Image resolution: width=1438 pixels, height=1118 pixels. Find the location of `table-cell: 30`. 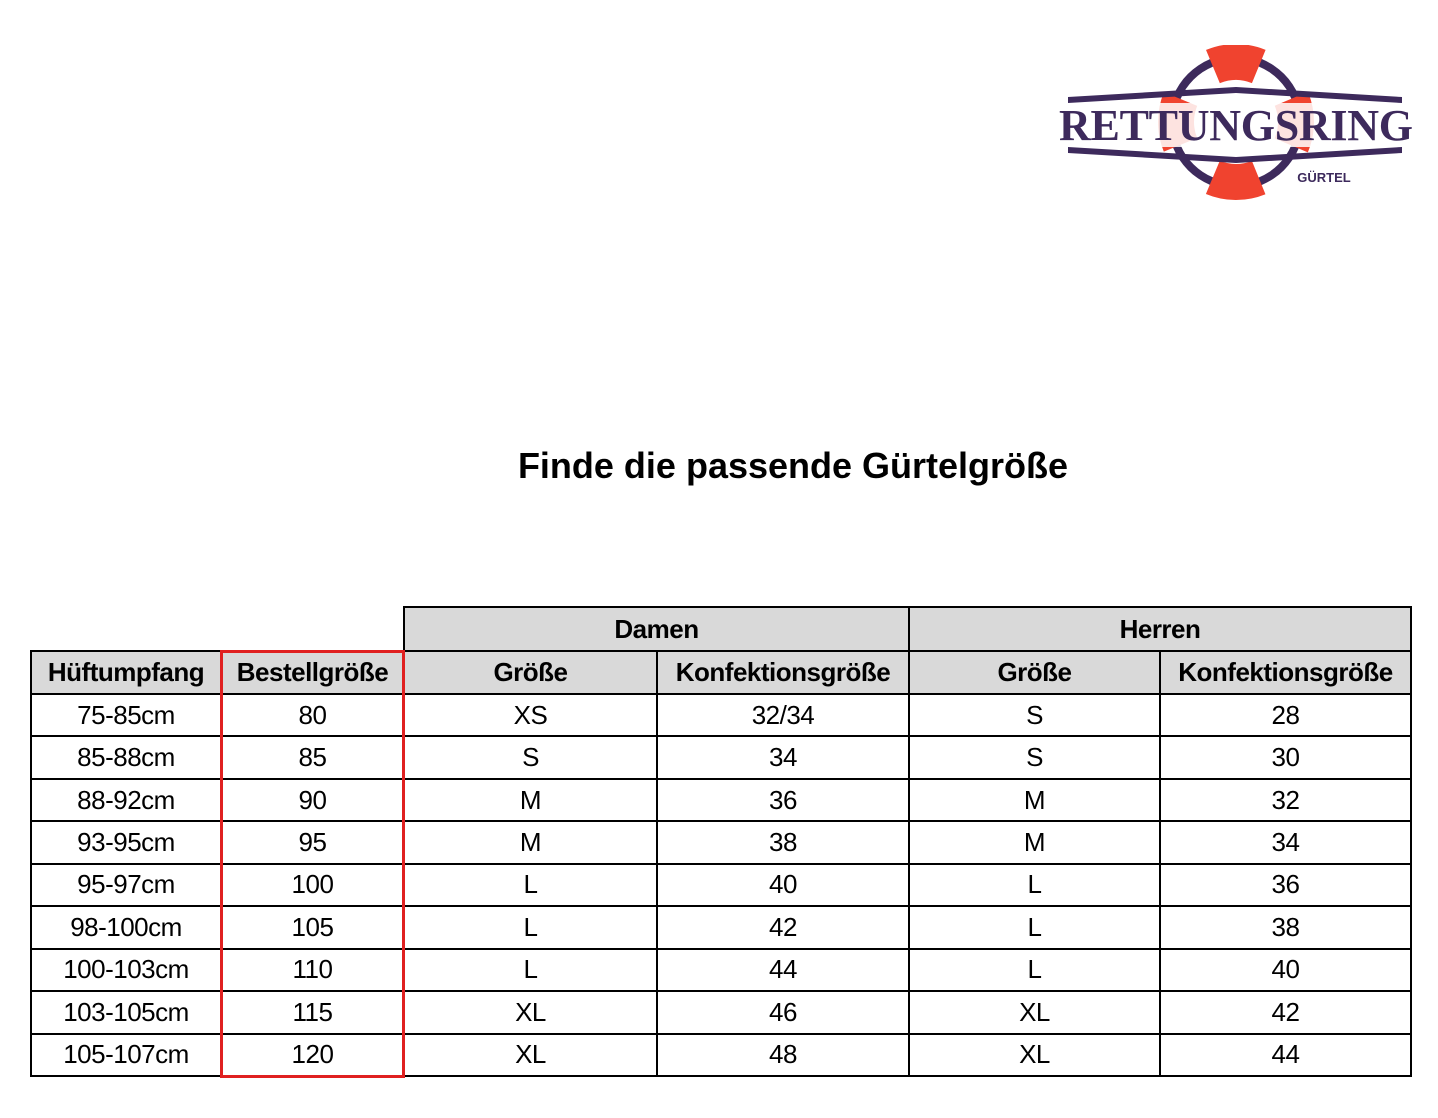

table-cell: 30 is located at coordinates (1285, 757).